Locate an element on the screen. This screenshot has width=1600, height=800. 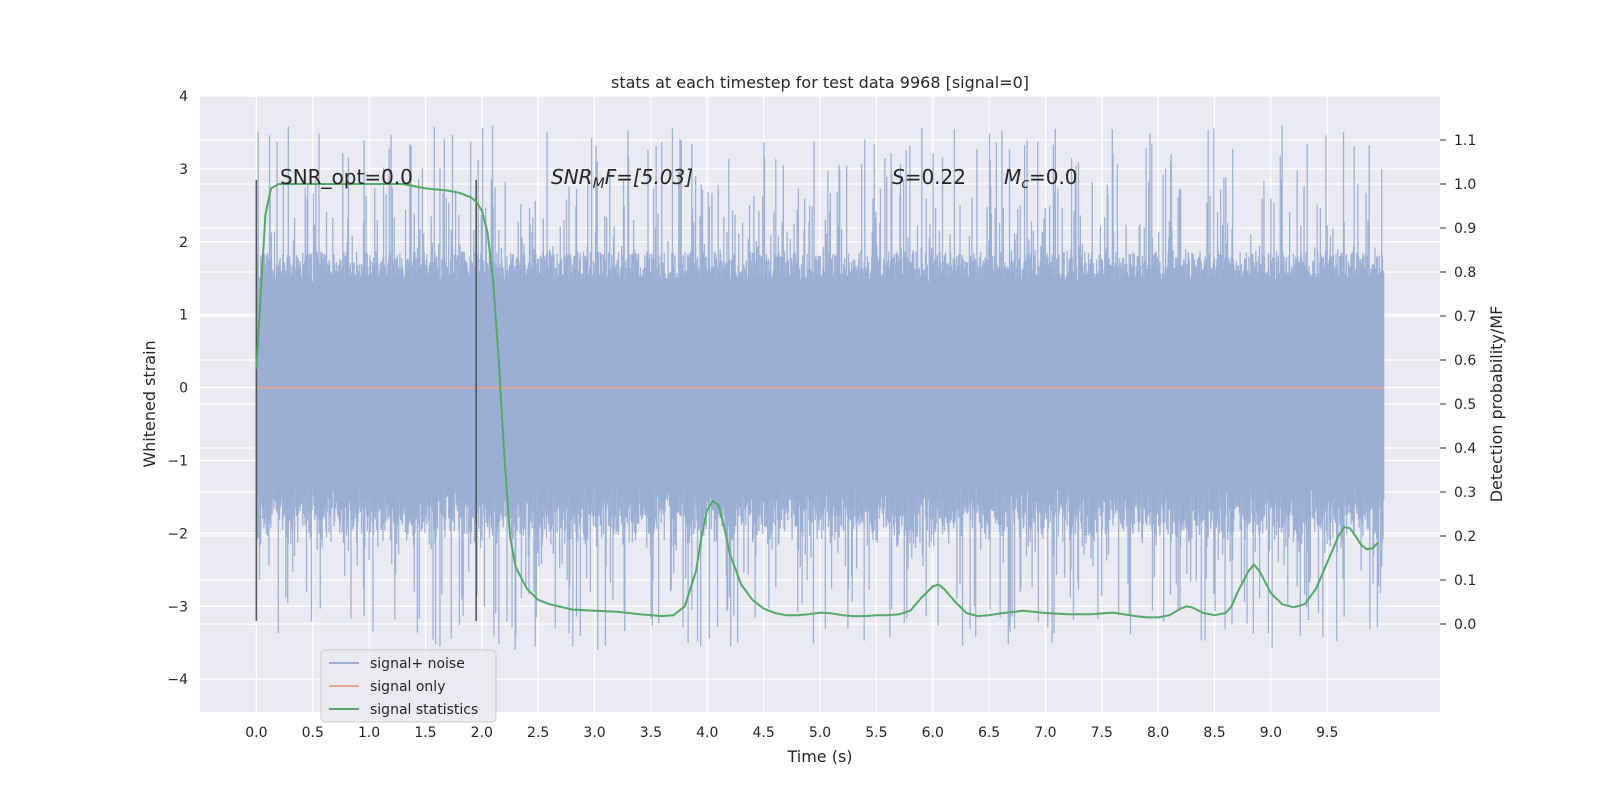
x-tick-label: 5.5 is located at coordinates (876, 733).